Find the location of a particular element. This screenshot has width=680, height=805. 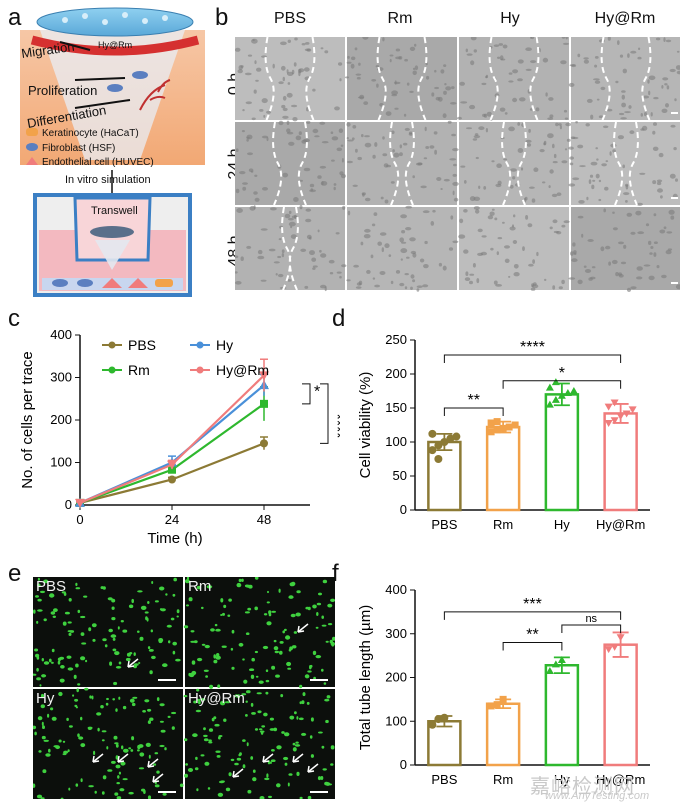

arrow-head-icon is located at coordinates (156, 779).